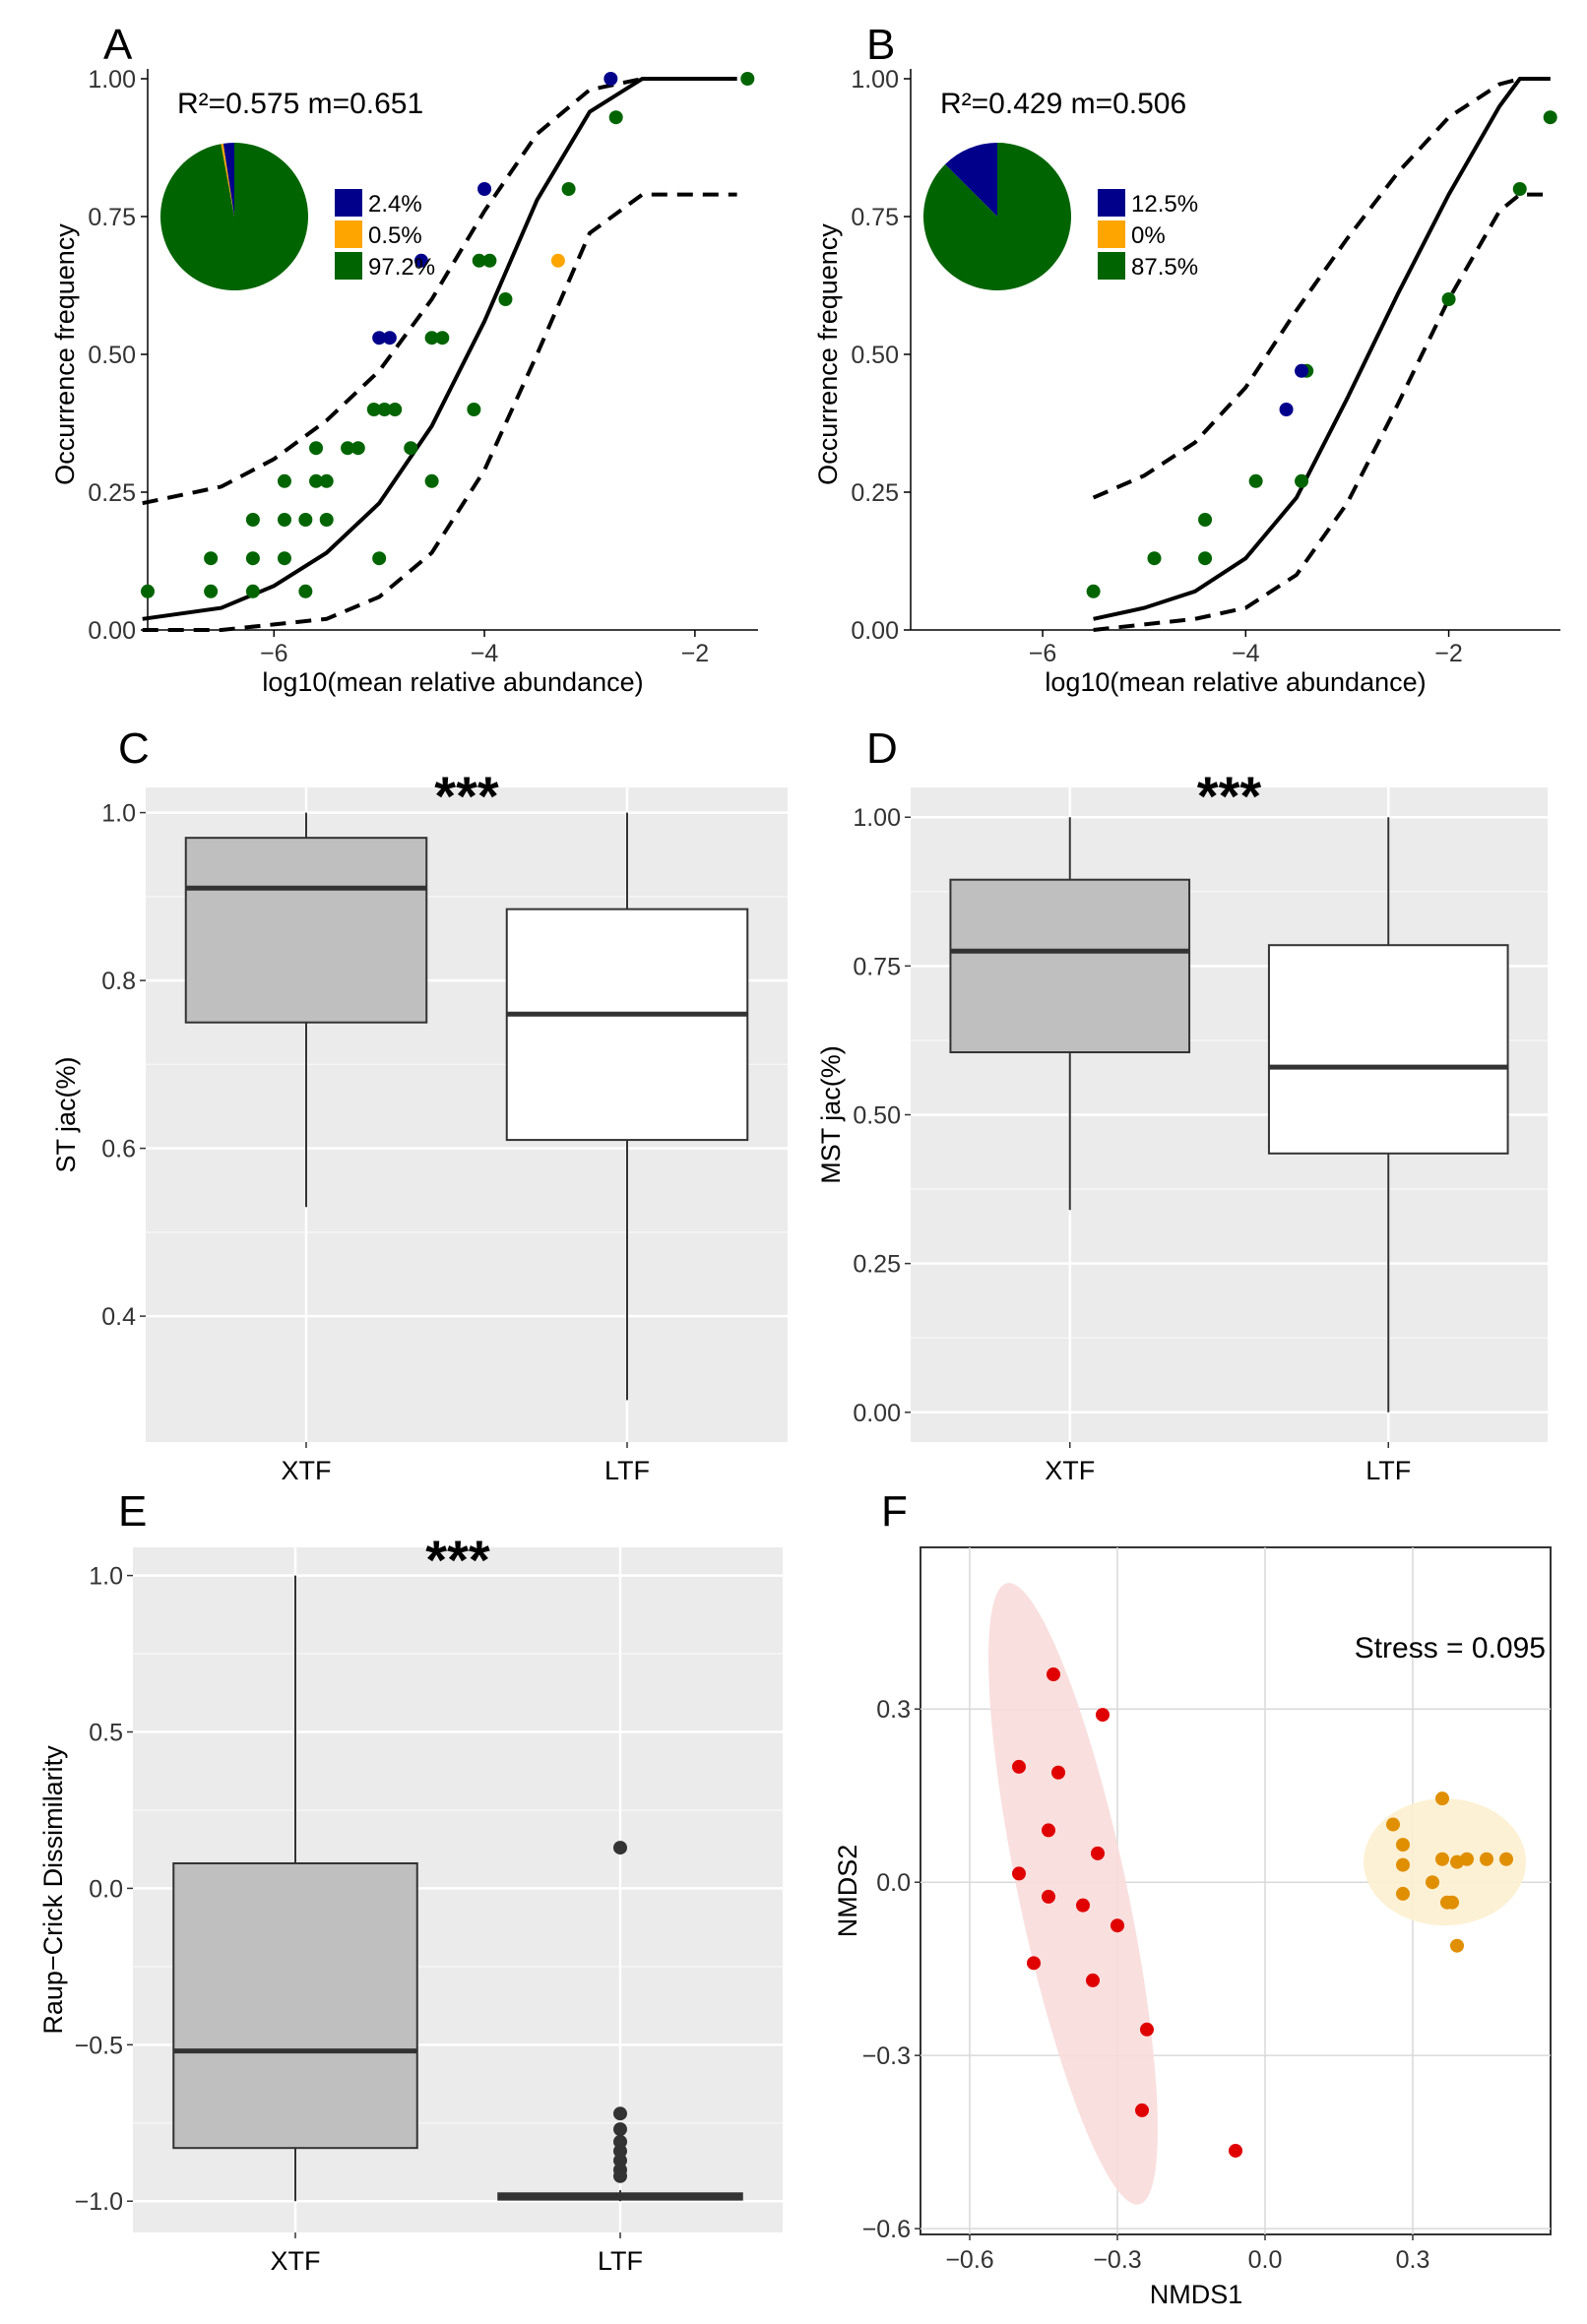 The image size is (1587, 2324). I want to click on x-tick-label: 0.0, so click(1265, 2260).